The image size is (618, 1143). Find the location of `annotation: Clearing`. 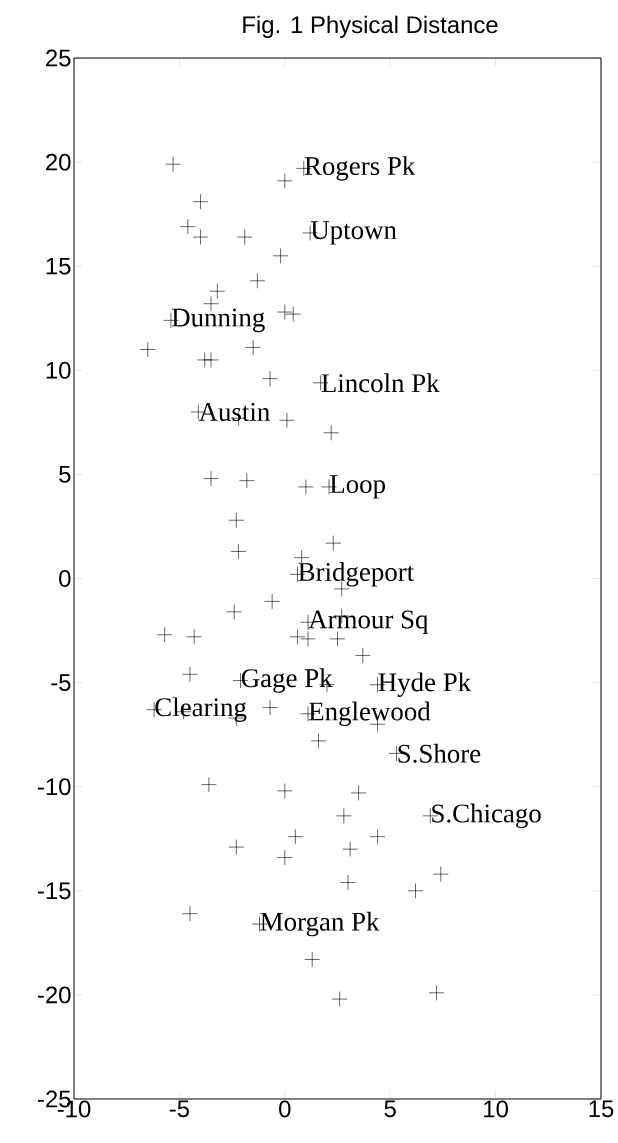

annotation: Clearing is located at coordinates (201, 709).